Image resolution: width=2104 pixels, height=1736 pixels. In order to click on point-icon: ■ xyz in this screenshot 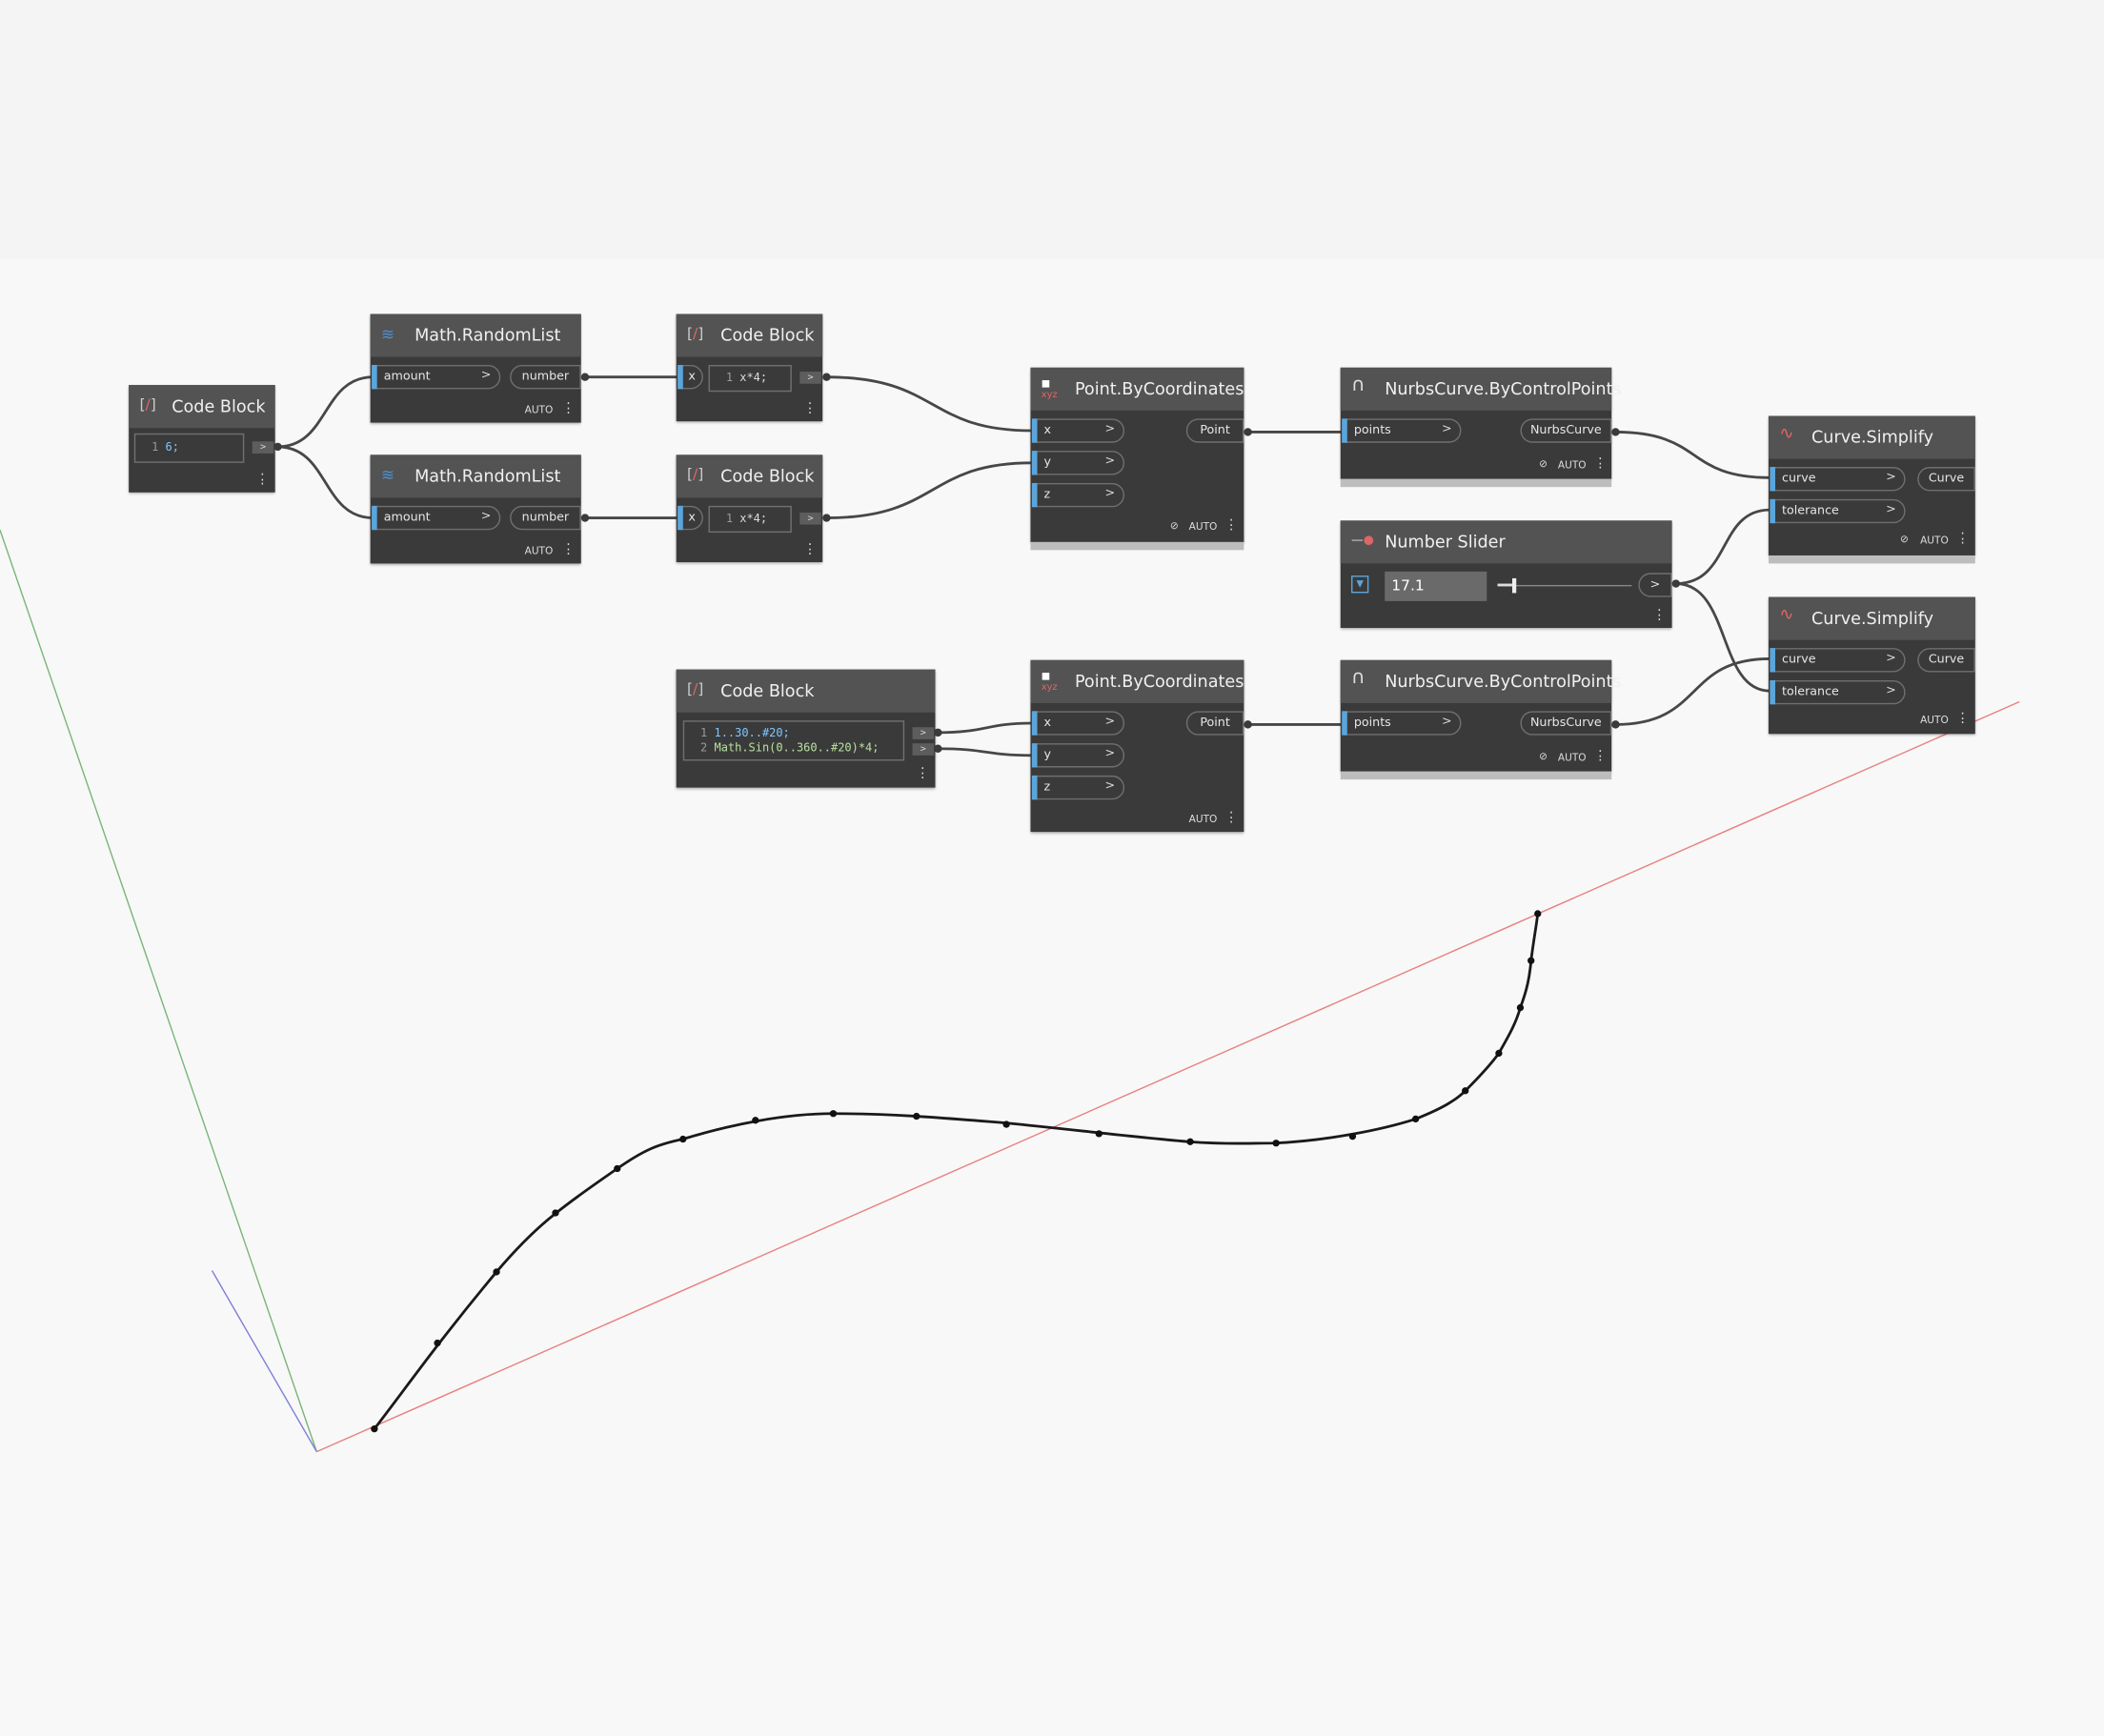, I will do `click(1049, 682)`.